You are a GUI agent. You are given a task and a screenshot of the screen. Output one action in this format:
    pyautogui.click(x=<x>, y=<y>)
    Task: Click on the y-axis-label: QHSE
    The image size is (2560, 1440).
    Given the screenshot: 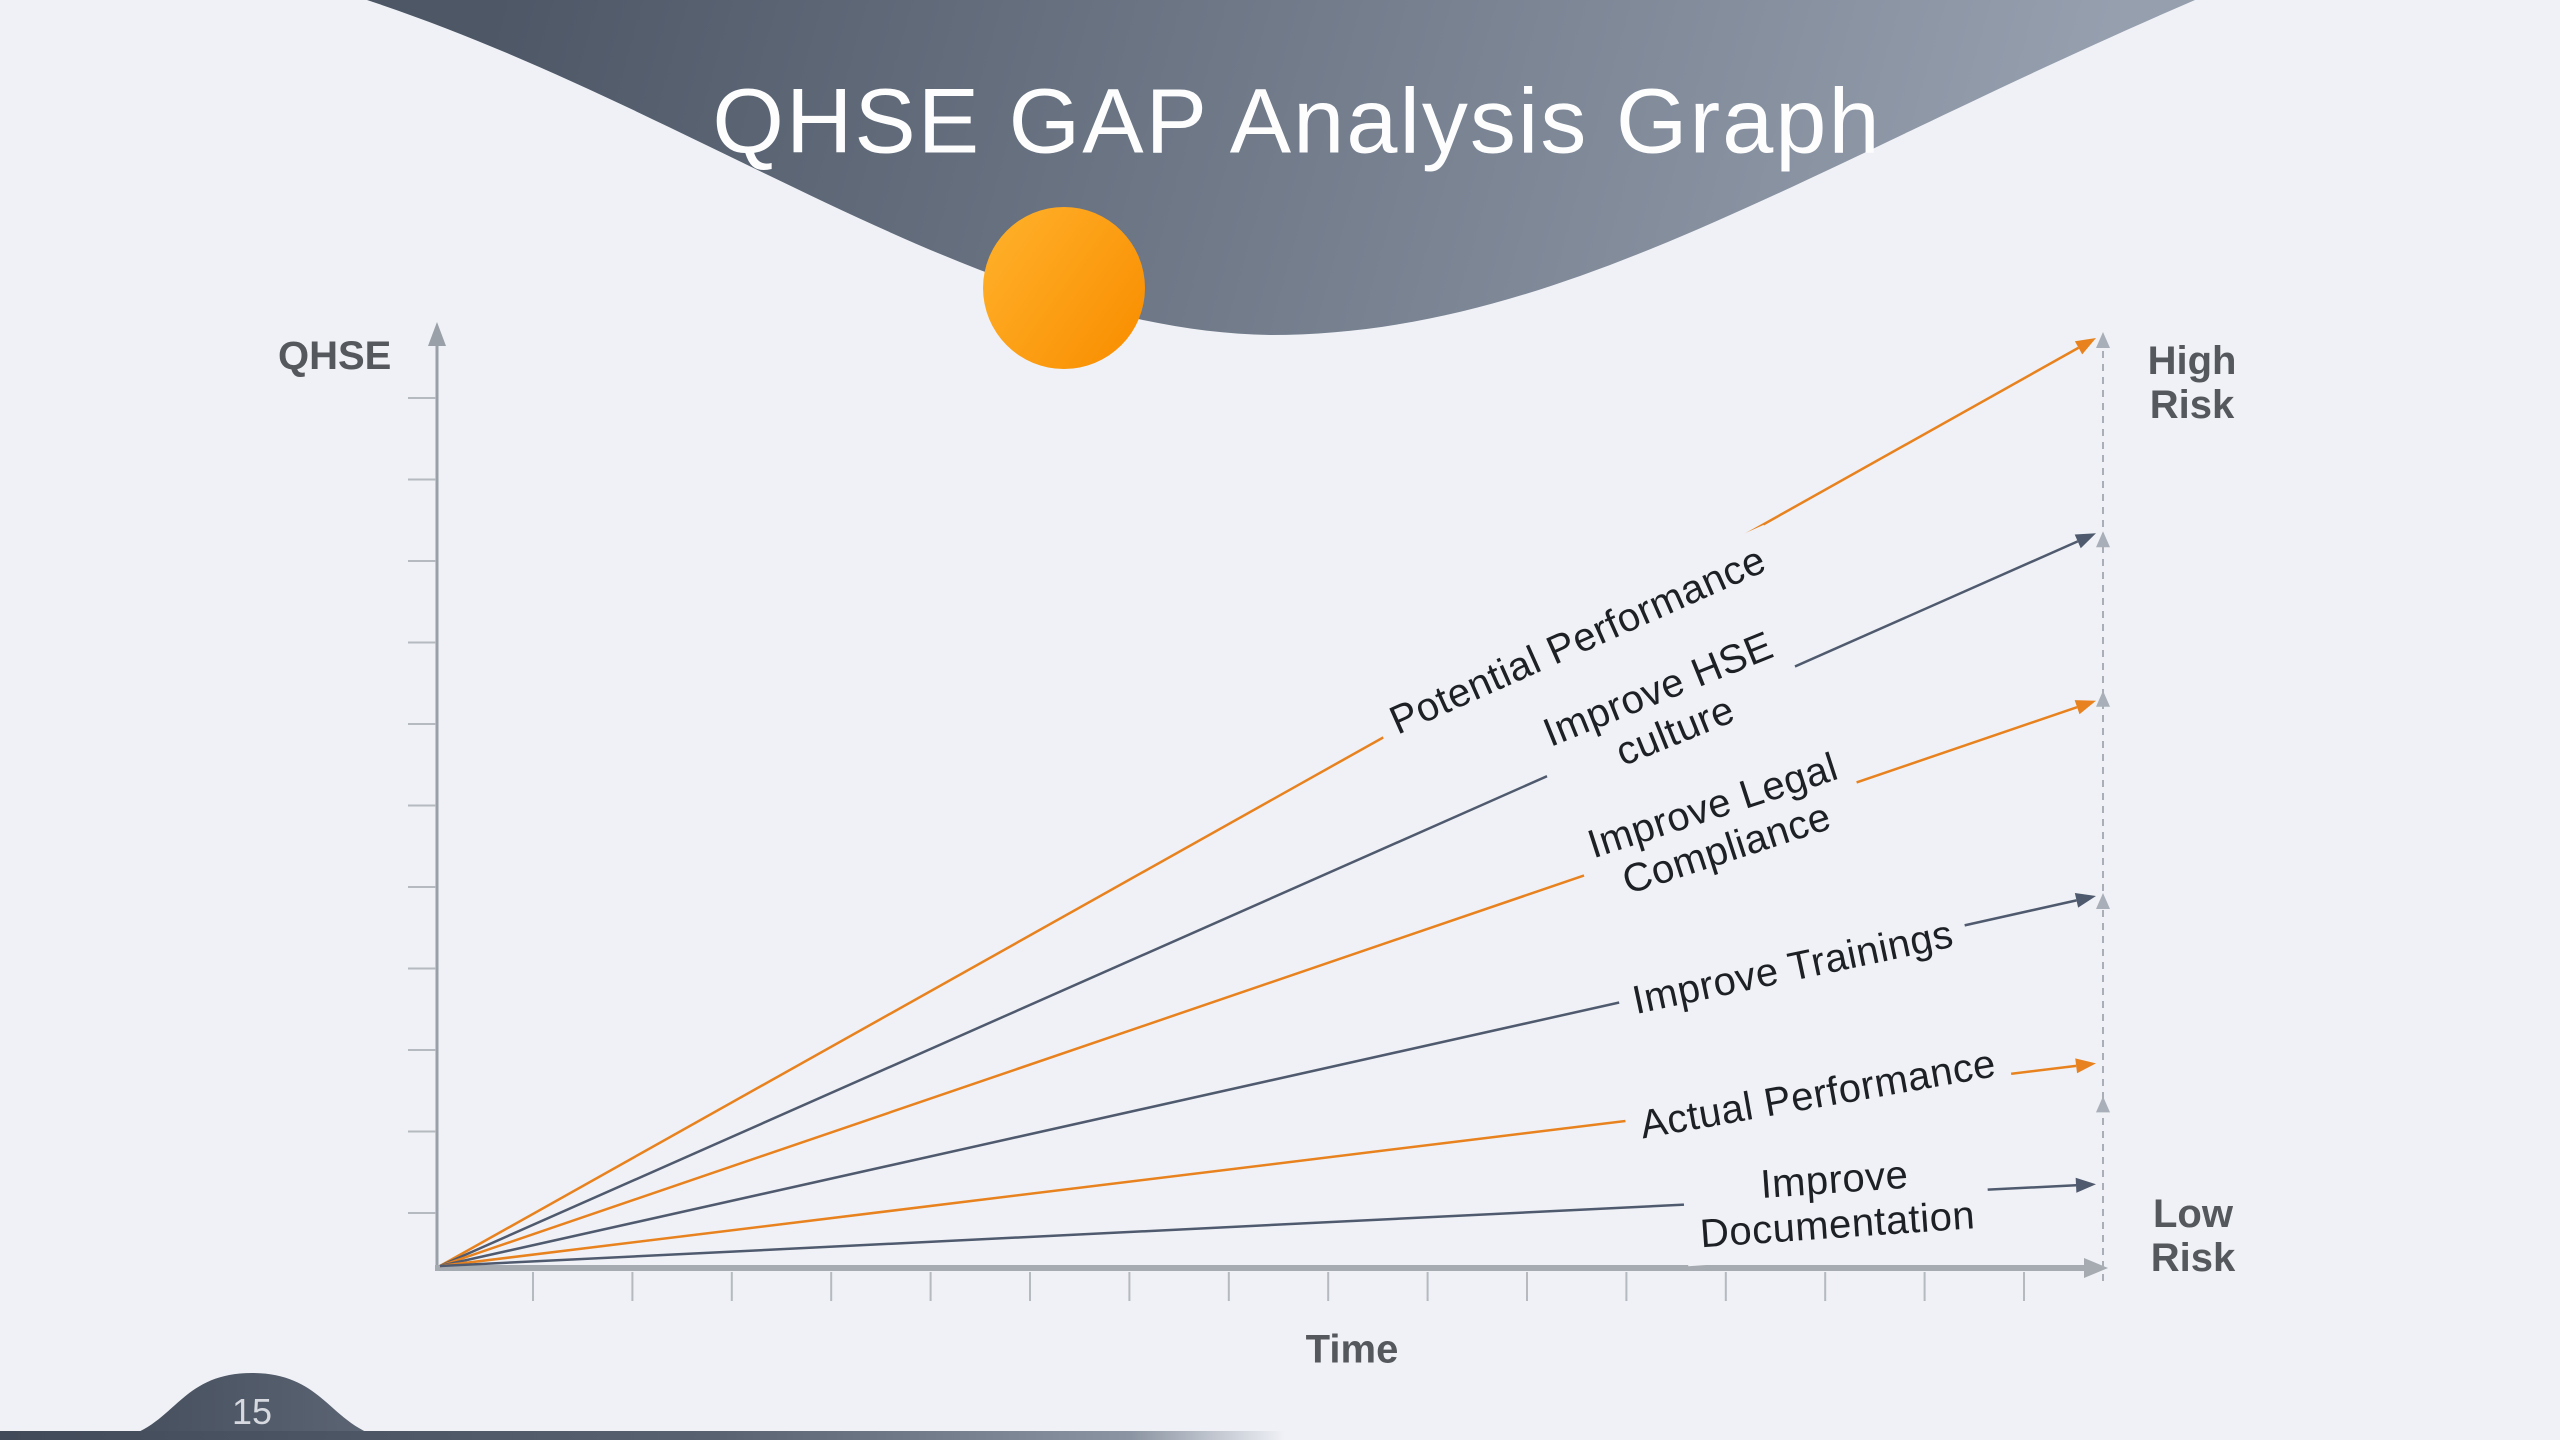 What is the action you would take?
    pyautogui.click(x=335, y=356)
    